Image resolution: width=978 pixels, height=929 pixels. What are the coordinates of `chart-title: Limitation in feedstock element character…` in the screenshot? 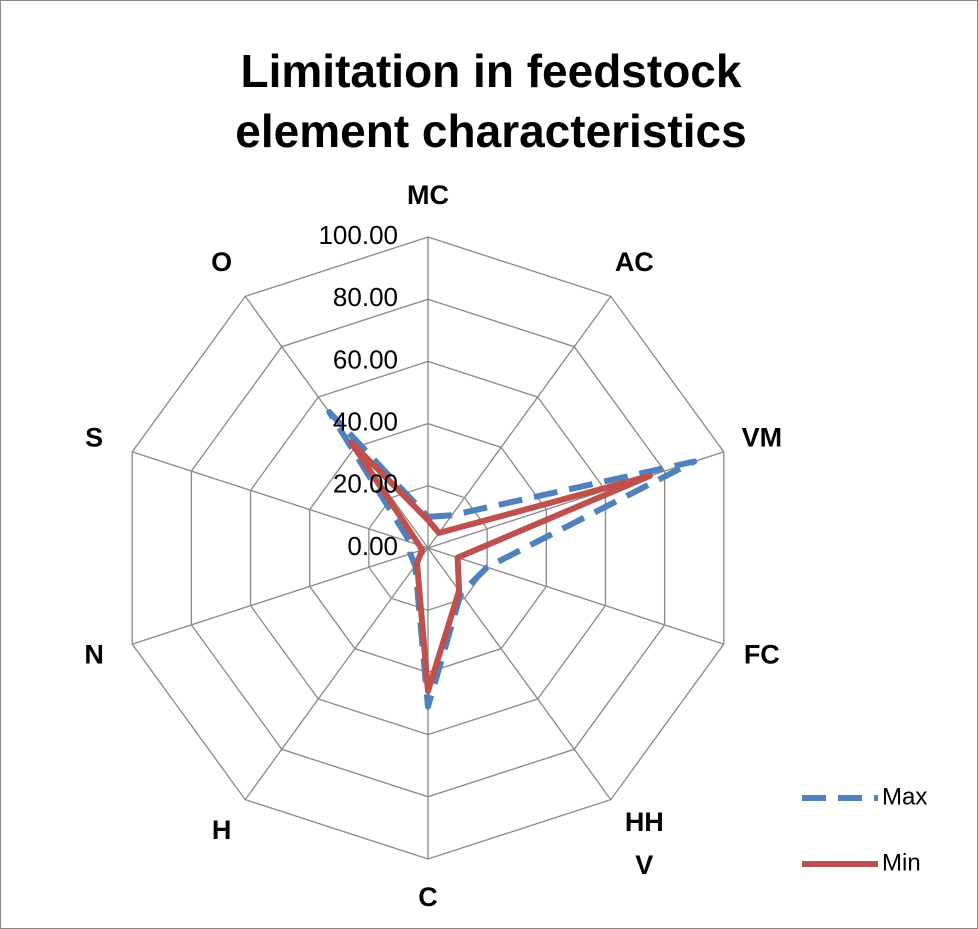 It's located at (490, 101).